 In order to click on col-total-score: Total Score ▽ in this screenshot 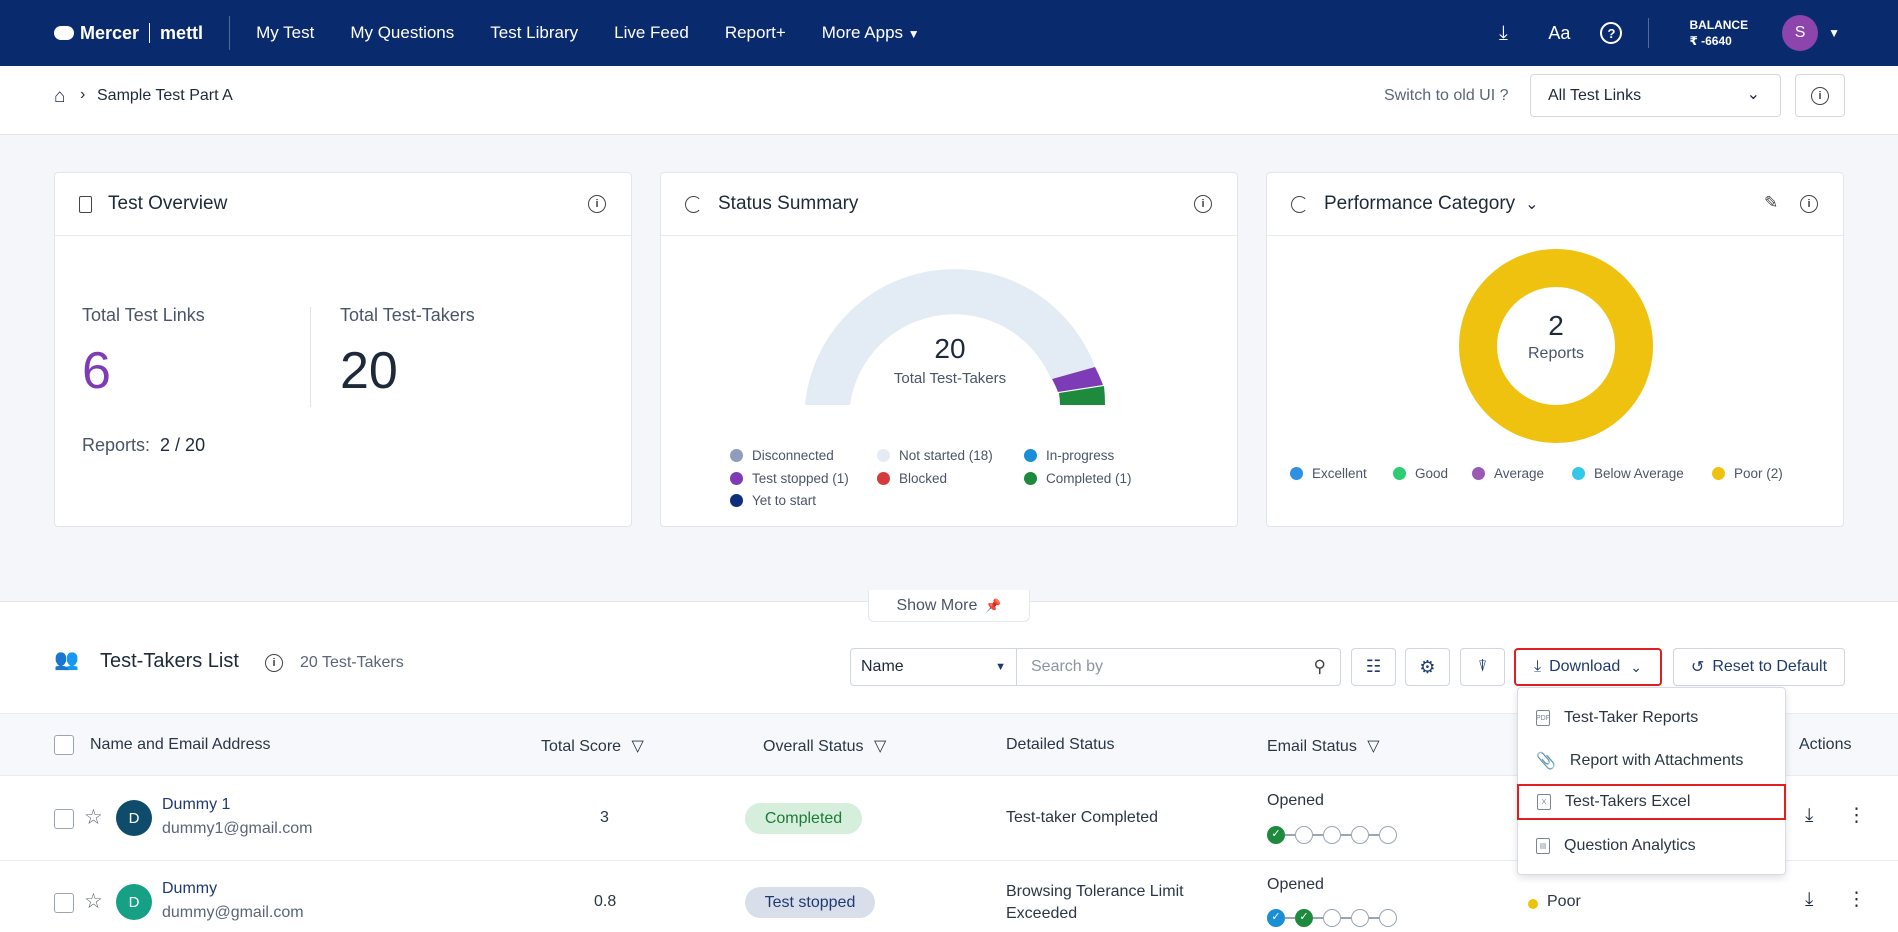, I will do `click(592, 746)`.